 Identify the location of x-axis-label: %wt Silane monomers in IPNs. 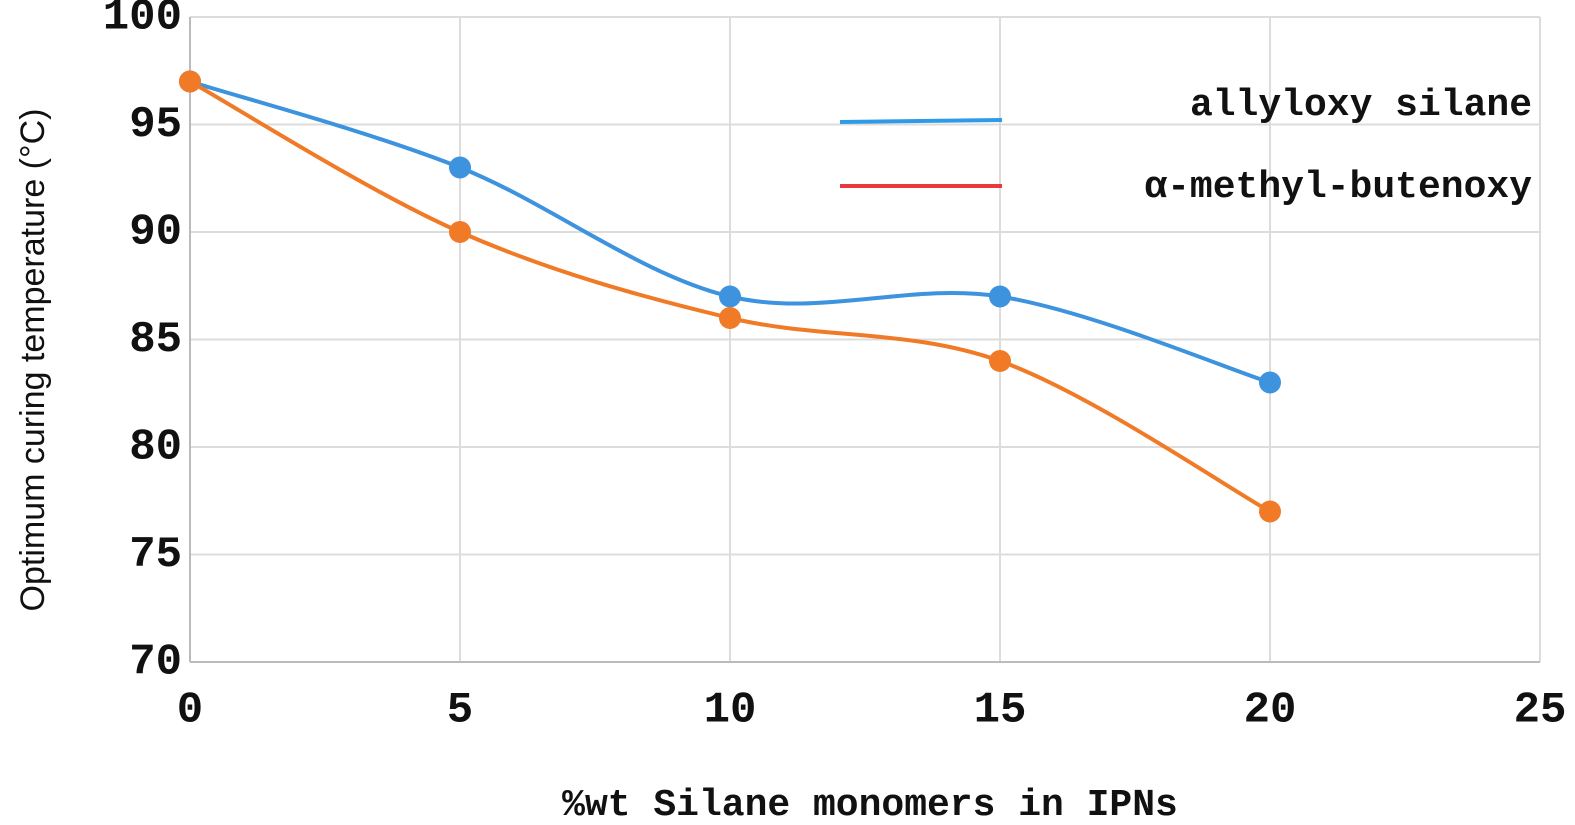
(870, 804).